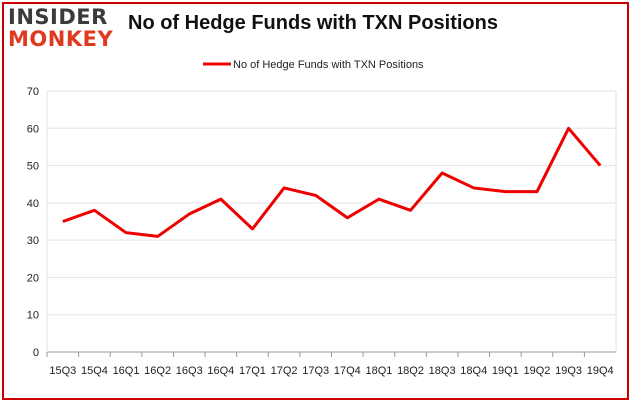 This screenshot has width=637, height=408. What do you see at coordinates (568, 371) in the screenshot?
I see `x-tick-label: 19Q3` at bounding box center [568, 371].